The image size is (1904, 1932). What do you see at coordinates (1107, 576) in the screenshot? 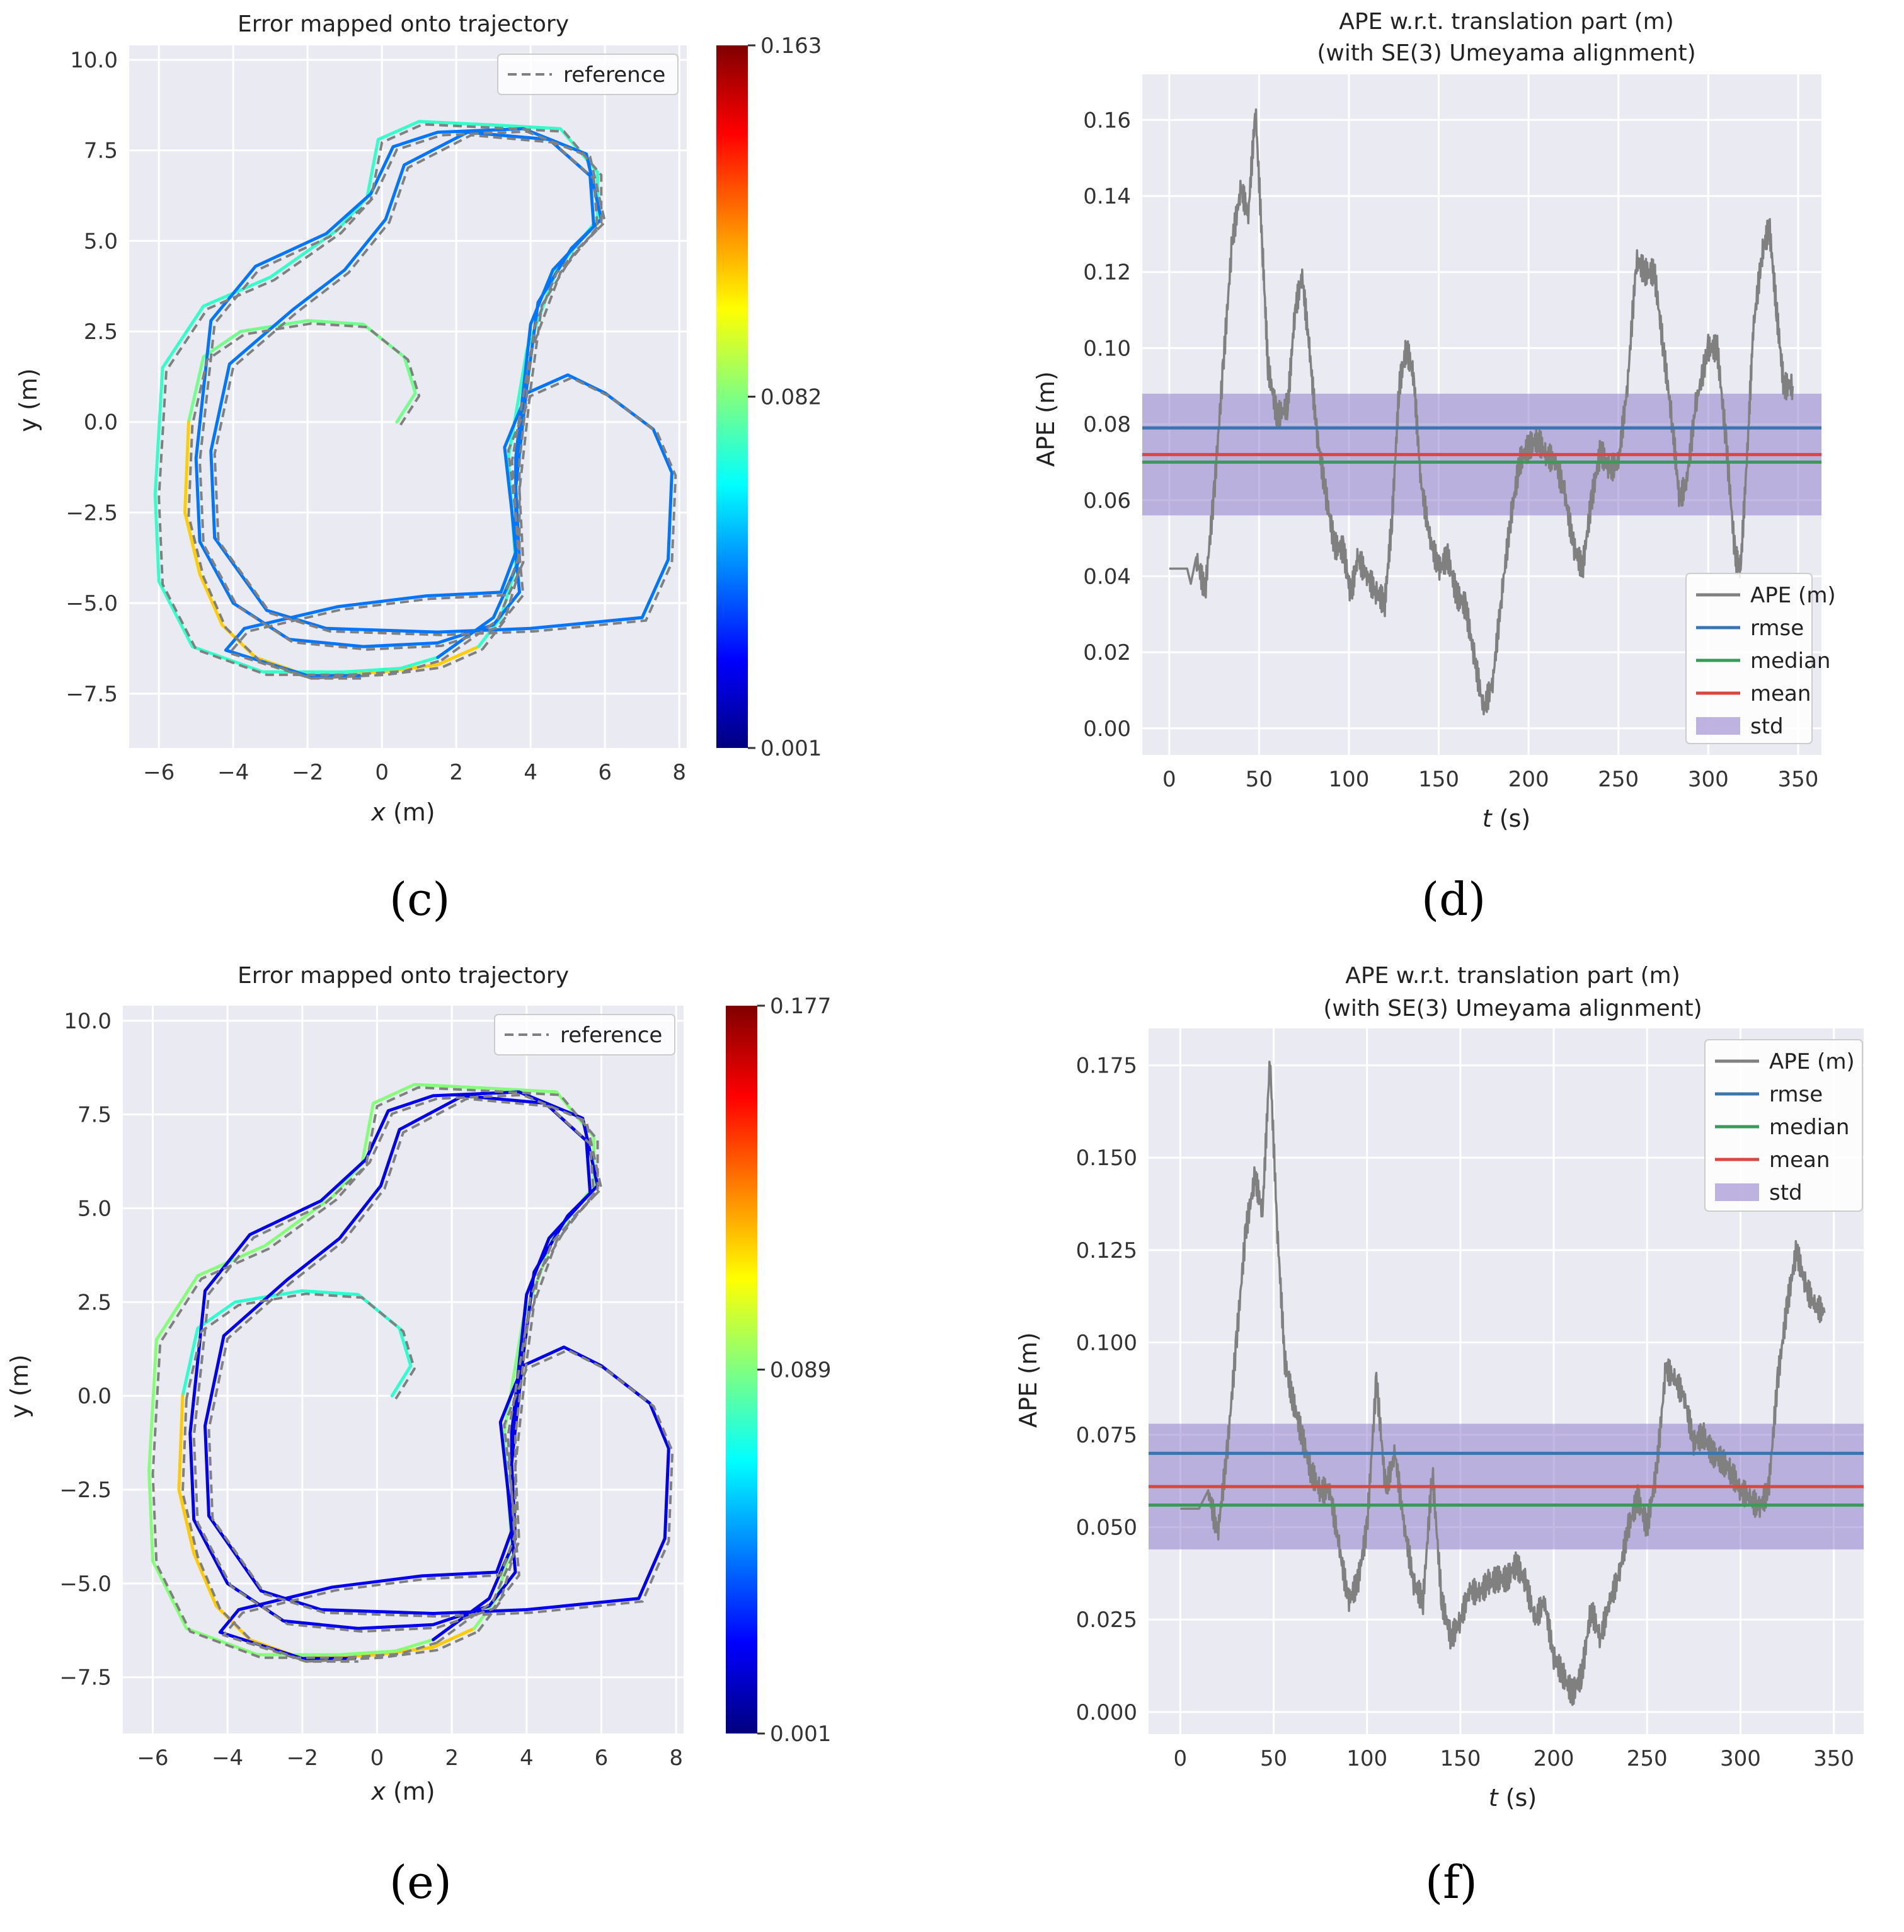
I see `y-tick-label: 0.04` at bounding box center [1107, 576].